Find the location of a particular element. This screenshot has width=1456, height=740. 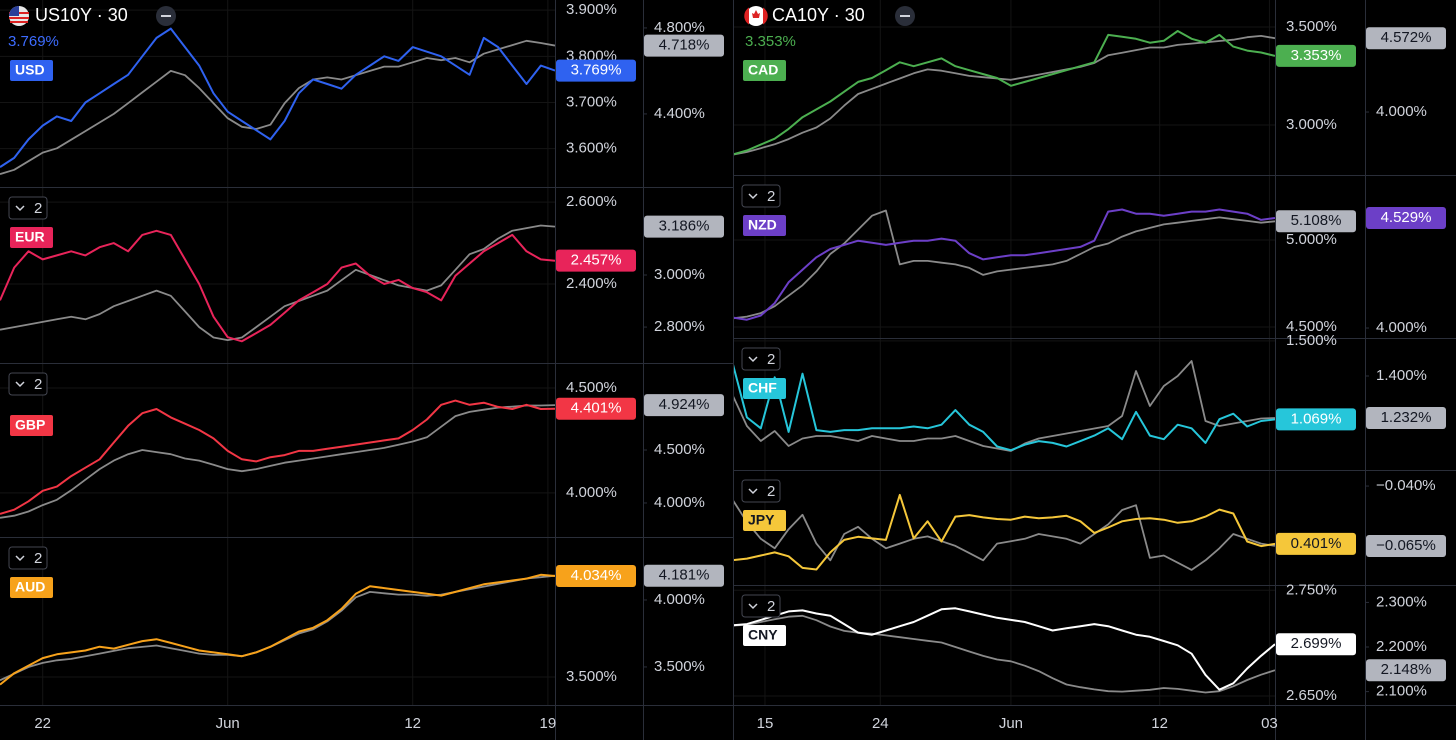

price-badge-label: 3.353% is located at coordinates (1316, 55).